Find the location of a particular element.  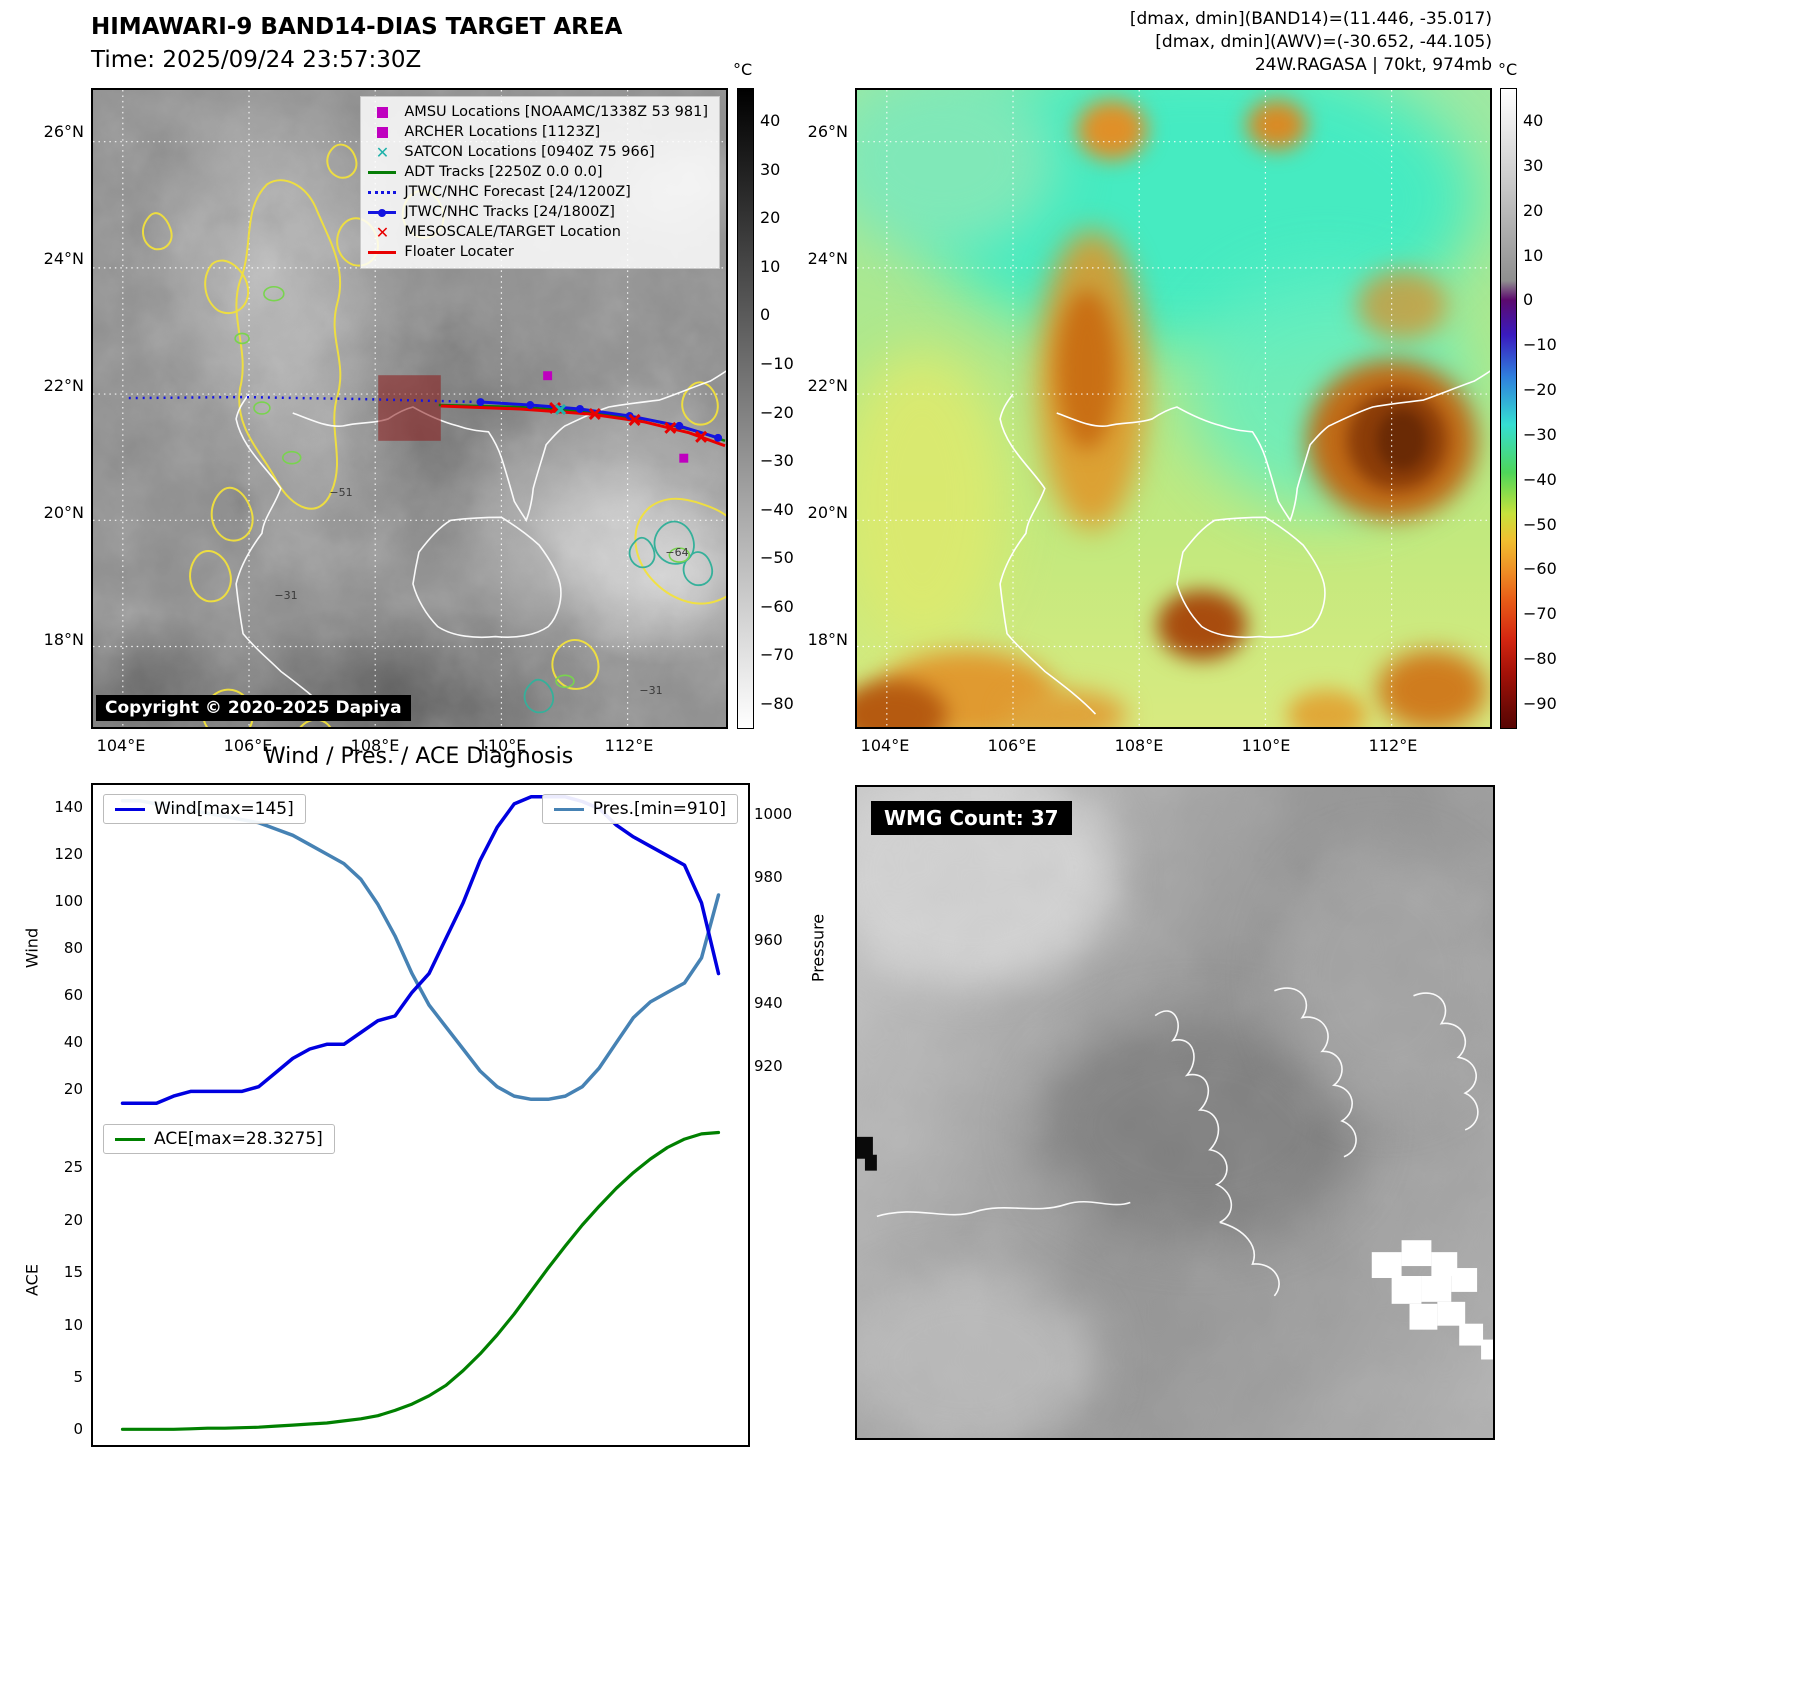

wind-legend-label: Wind[max=145] is located at coordinates (224, 809).